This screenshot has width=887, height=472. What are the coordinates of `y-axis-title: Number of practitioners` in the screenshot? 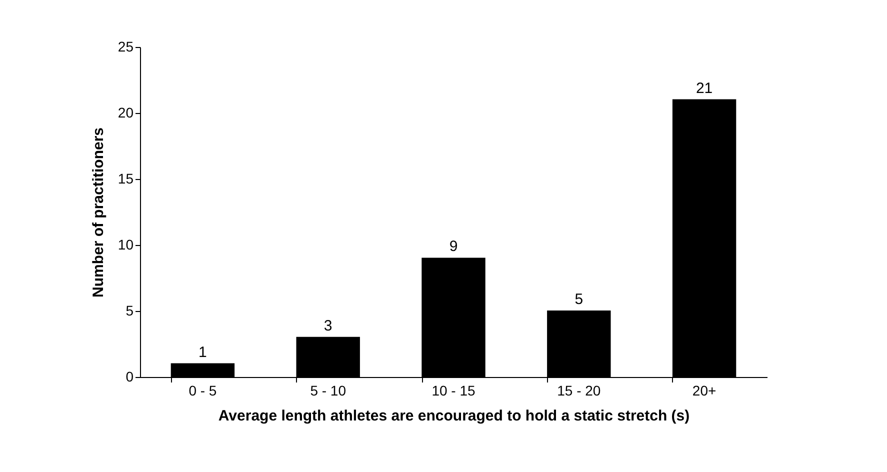 It's located at (98, 212).